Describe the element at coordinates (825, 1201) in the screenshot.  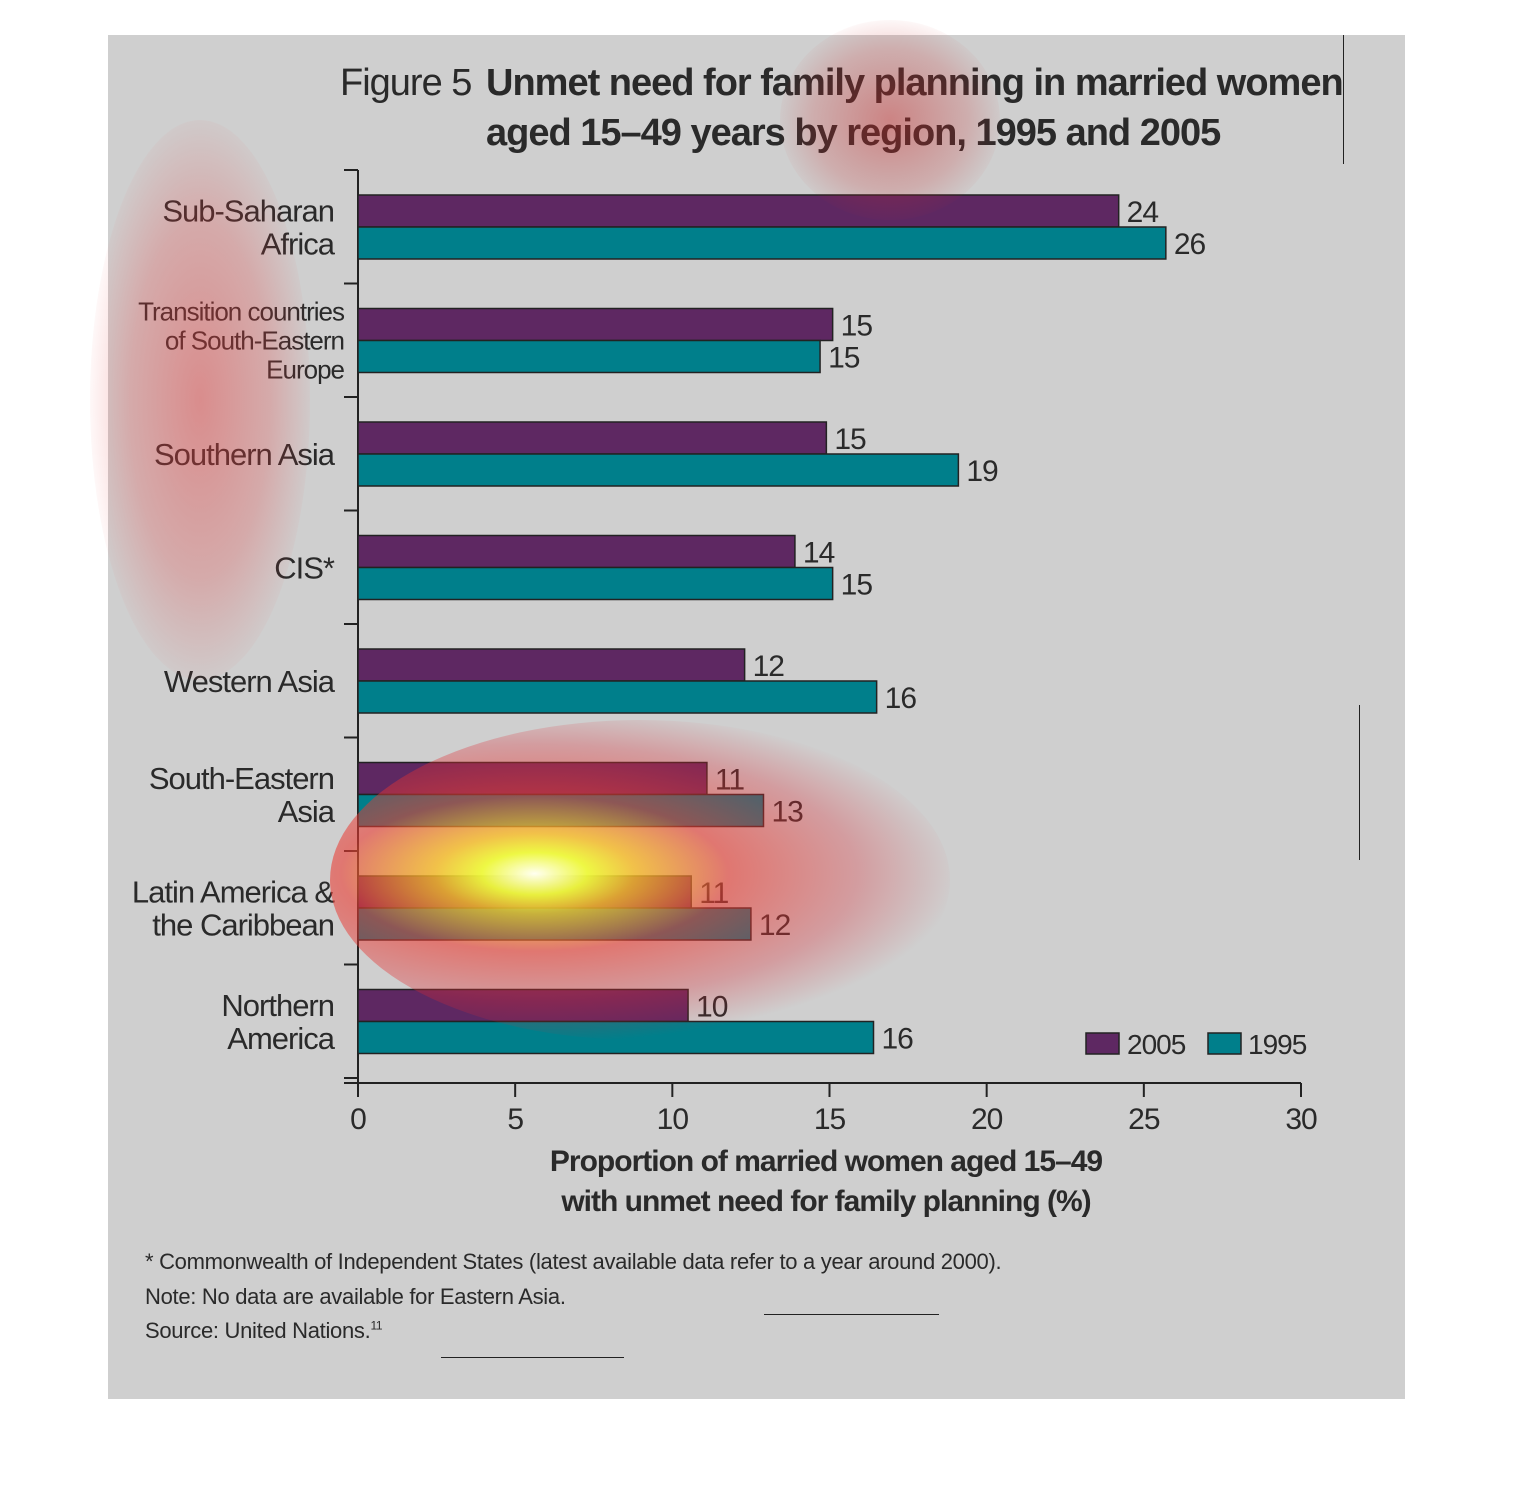
I see `x-axis-label: with unmet need for family planning (%)` at that location.